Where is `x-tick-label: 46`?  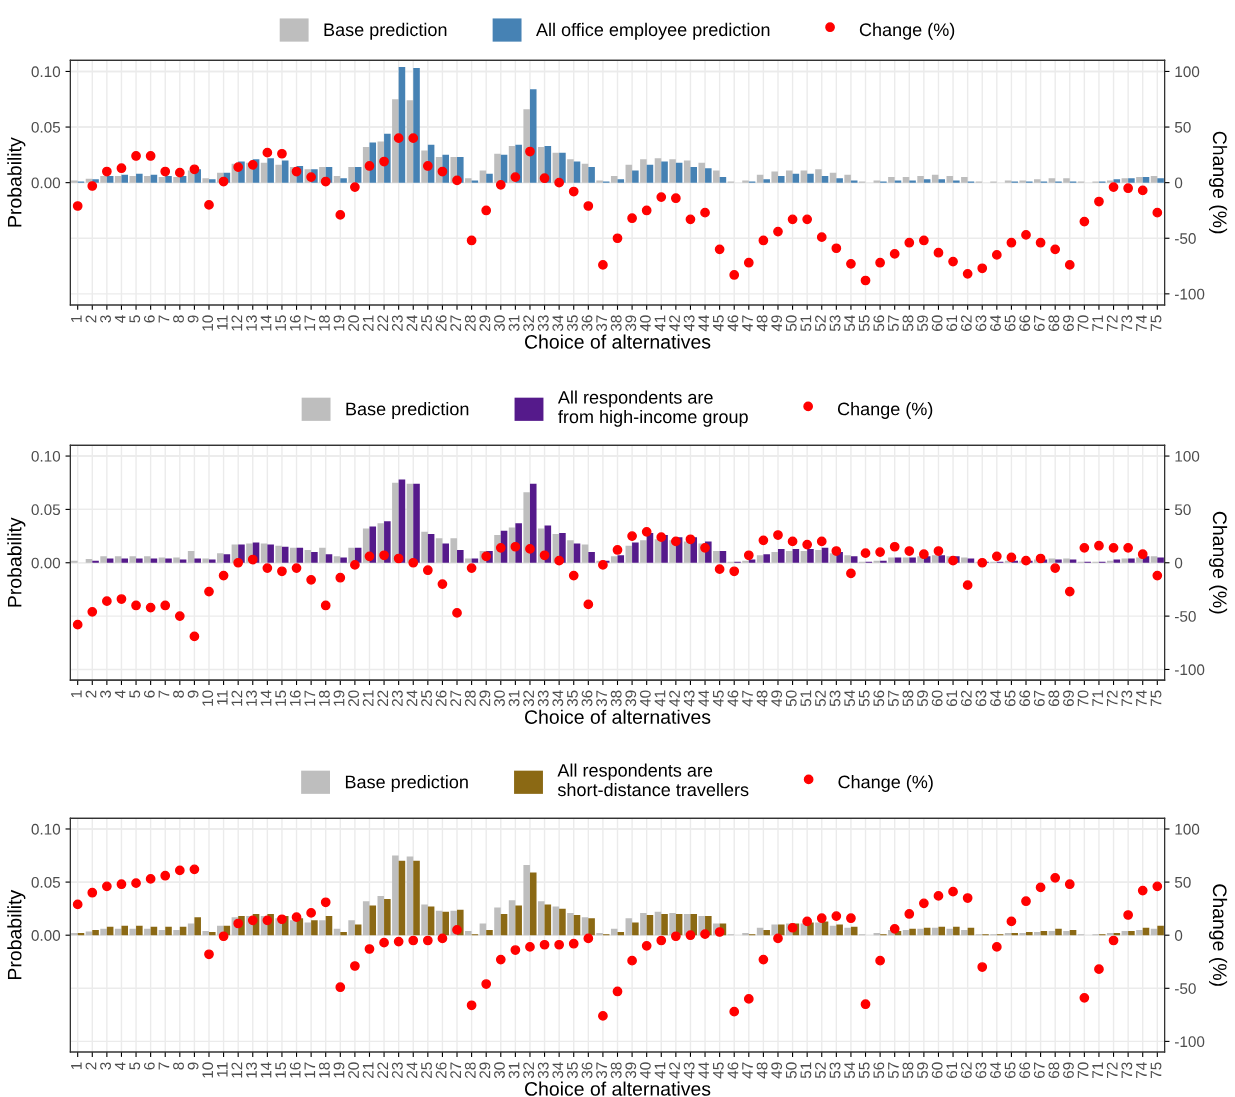
x-tick-label: 46 is located at coordinates (733, 323).